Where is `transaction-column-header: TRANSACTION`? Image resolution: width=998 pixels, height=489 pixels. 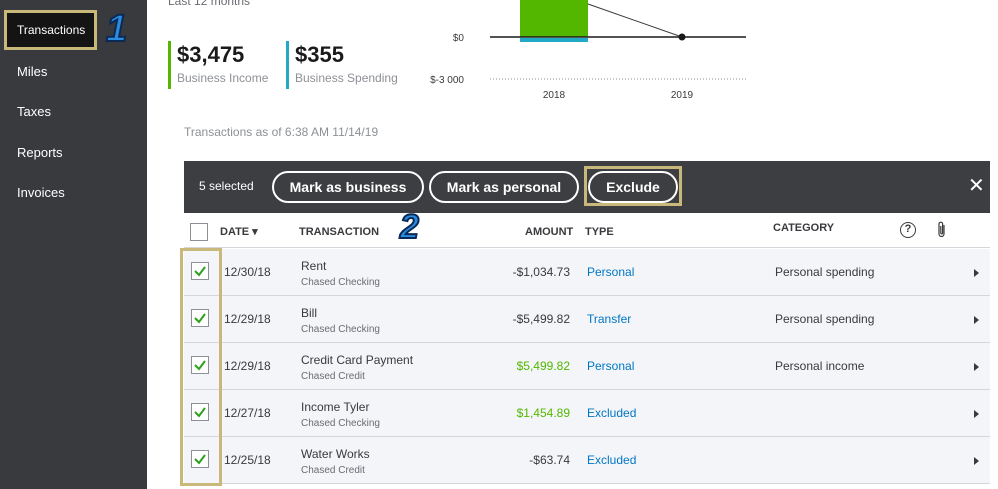 transaction-column-header: TRANSACTION is located at coordinates (339, 232).